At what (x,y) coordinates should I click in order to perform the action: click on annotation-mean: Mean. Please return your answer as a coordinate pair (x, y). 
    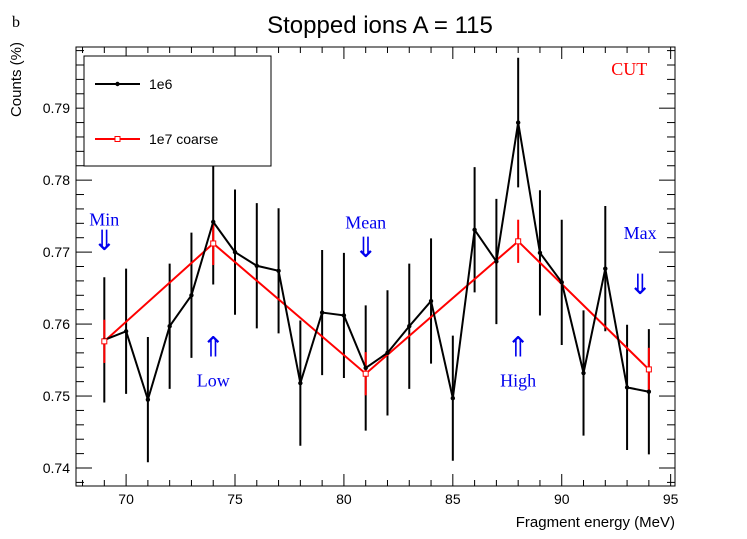
    Looking at the image, I should click on (365, 222).